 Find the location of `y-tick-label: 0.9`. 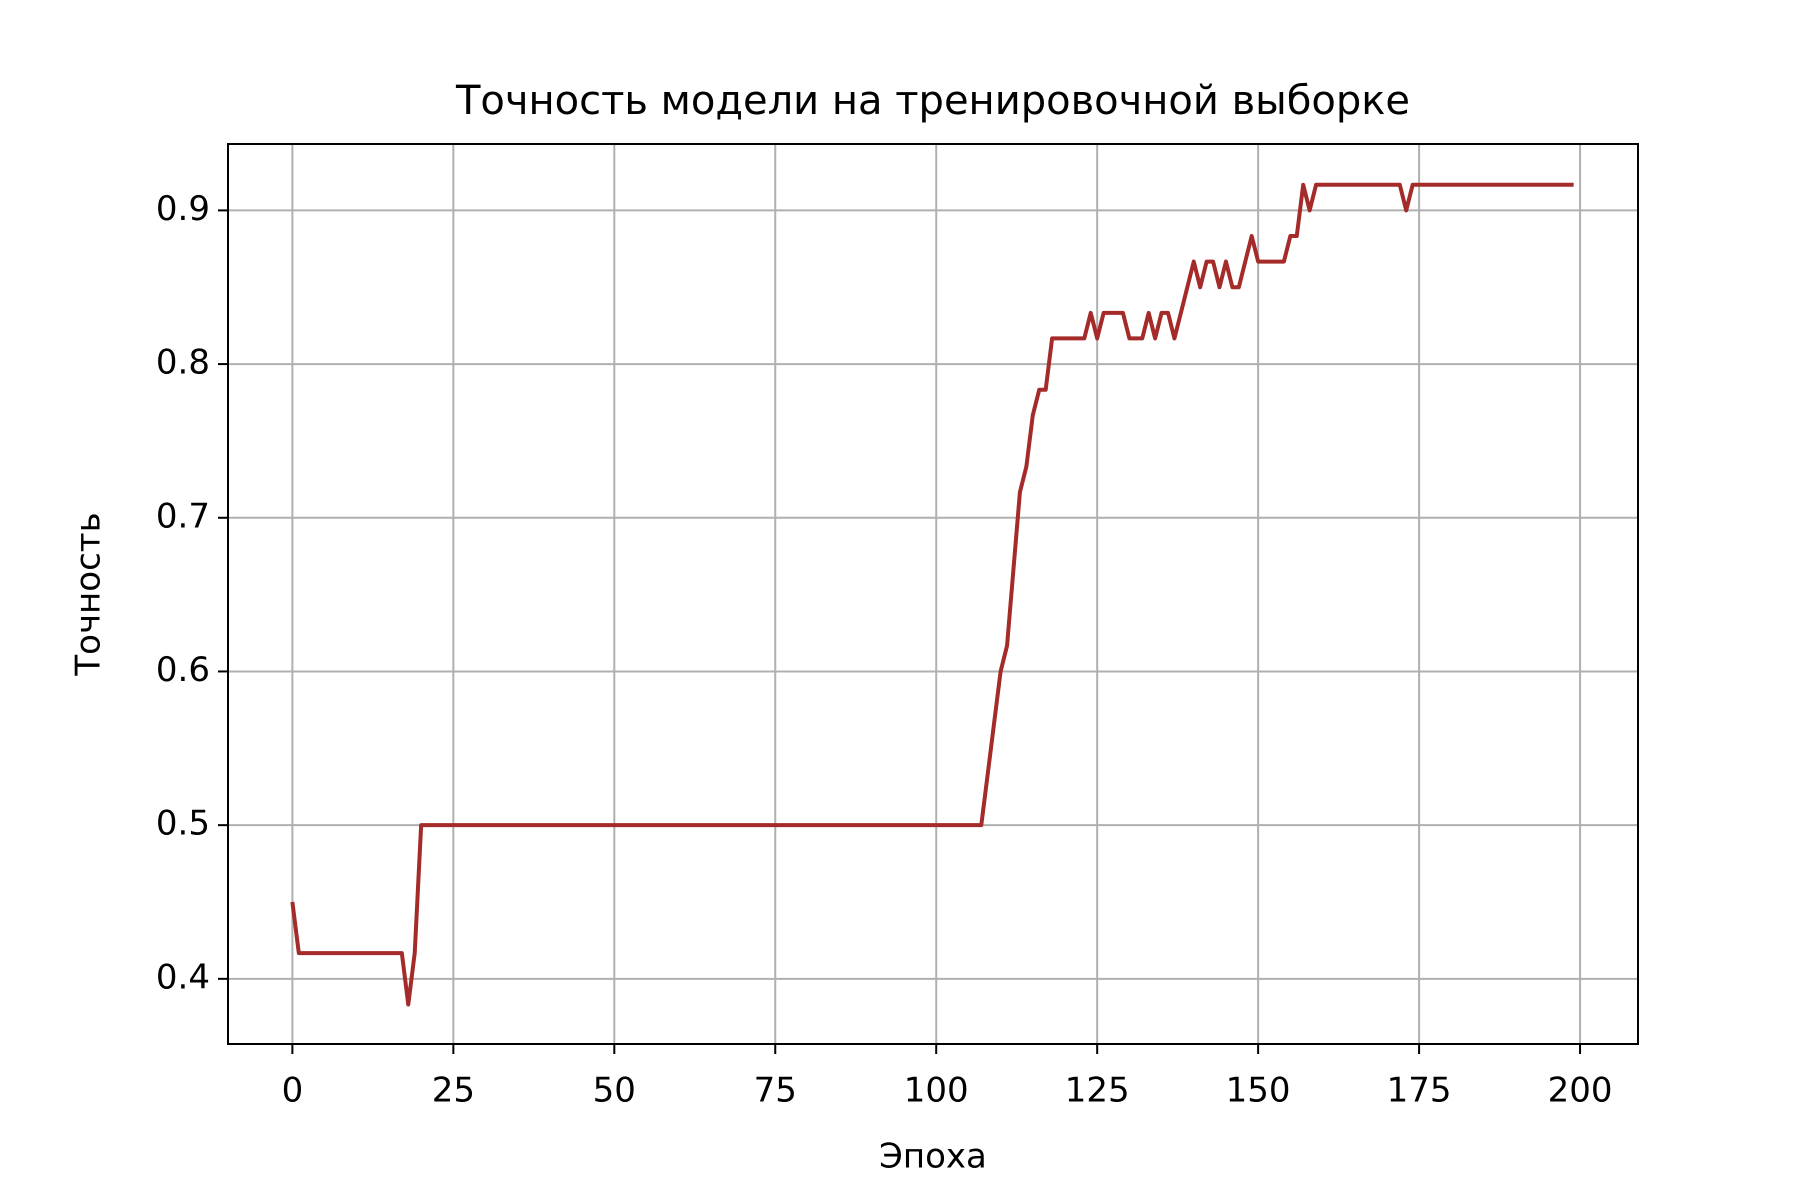

y-tick-label: 0.9 is located at coordinates (183, 209).